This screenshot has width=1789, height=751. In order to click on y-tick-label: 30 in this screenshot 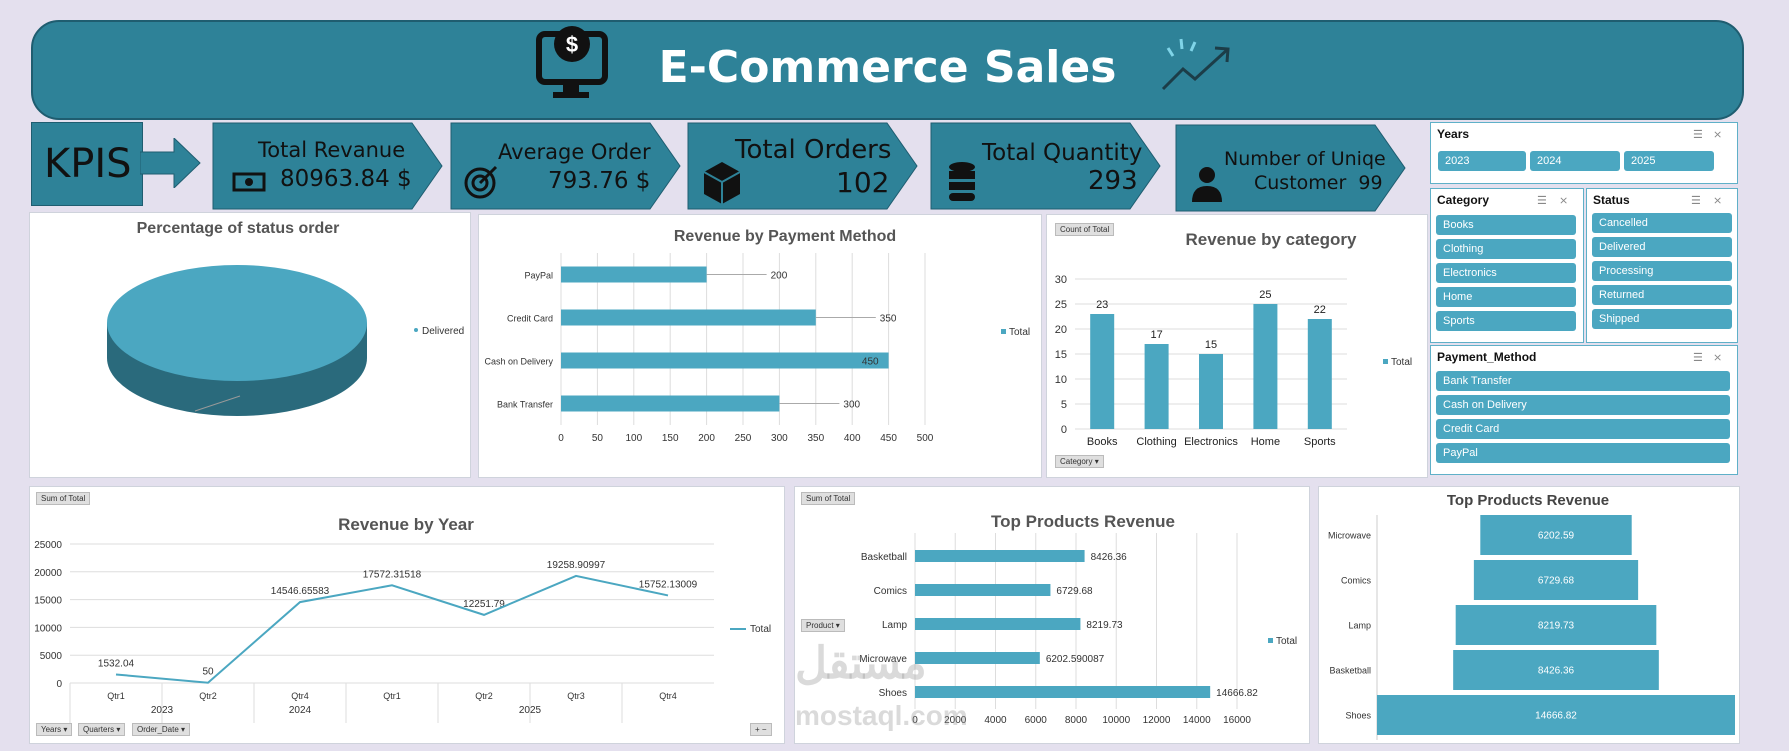, I will do `click(1061, 280)`.